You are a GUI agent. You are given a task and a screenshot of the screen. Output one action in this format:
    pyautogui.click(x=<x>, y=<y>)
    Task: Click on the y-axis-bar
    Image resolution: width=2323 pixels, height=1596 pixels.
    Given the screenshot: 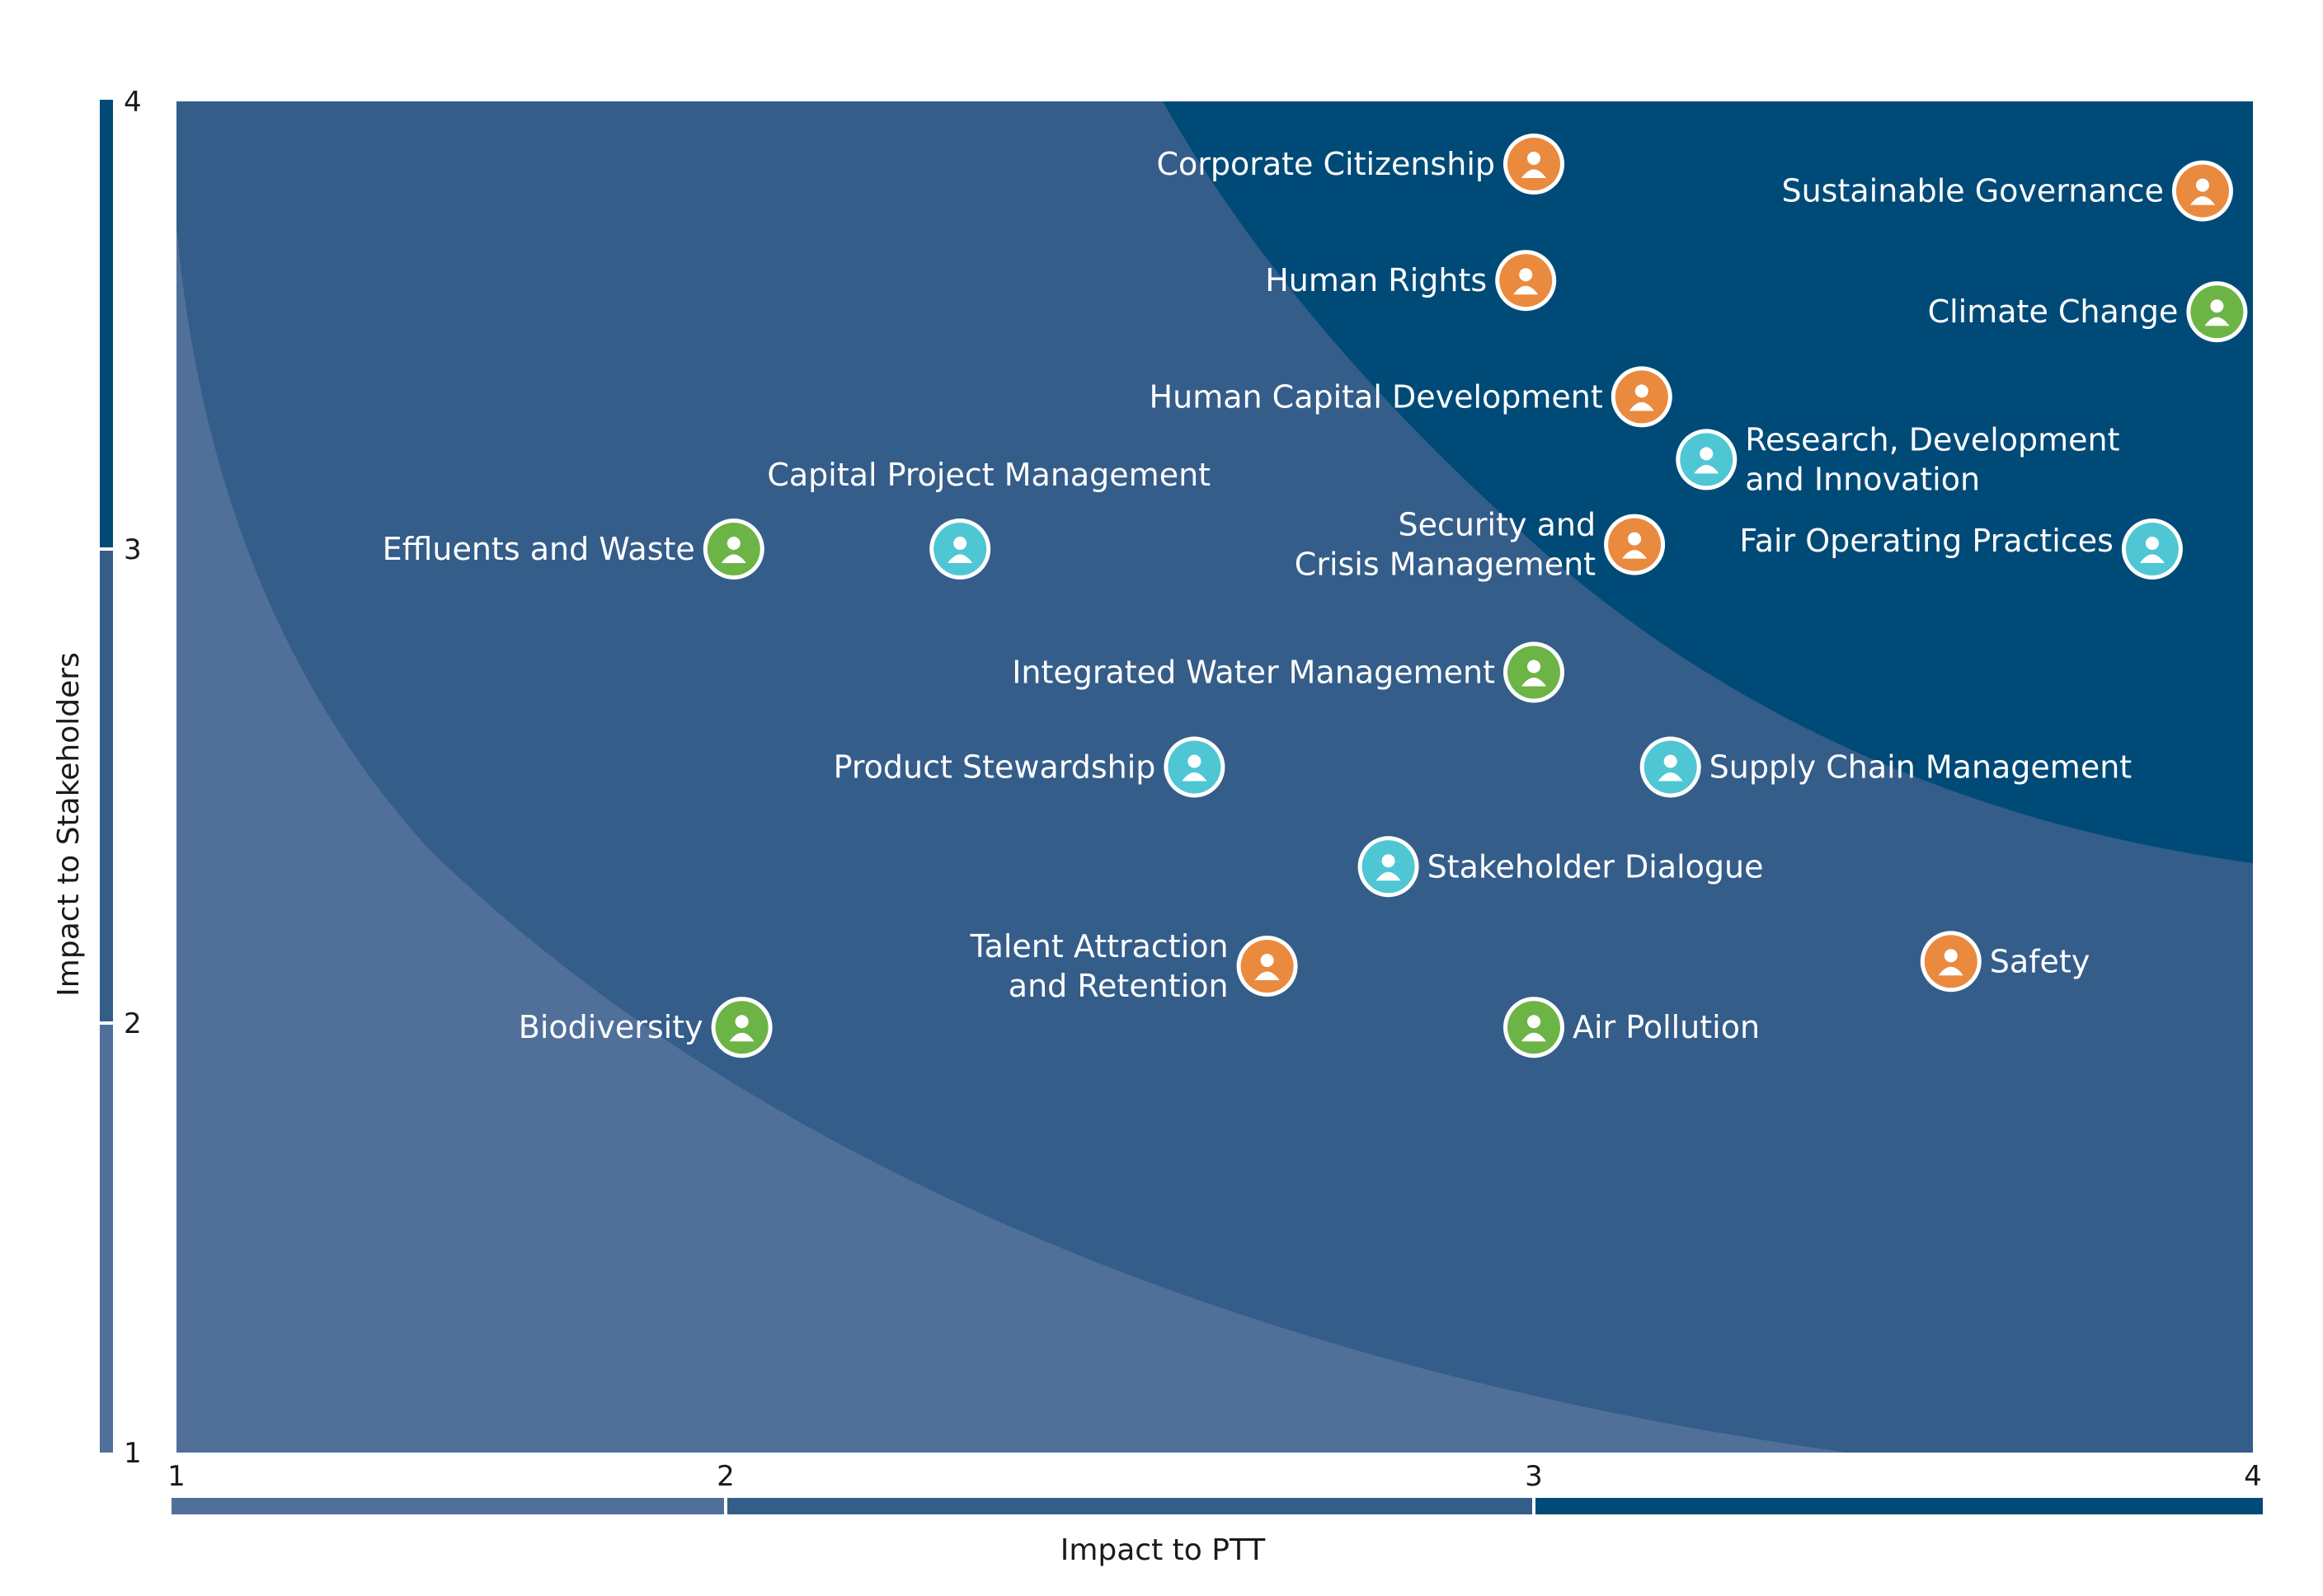 What is the action you would take?
    pyautogui.click(x=106, y=776)
    